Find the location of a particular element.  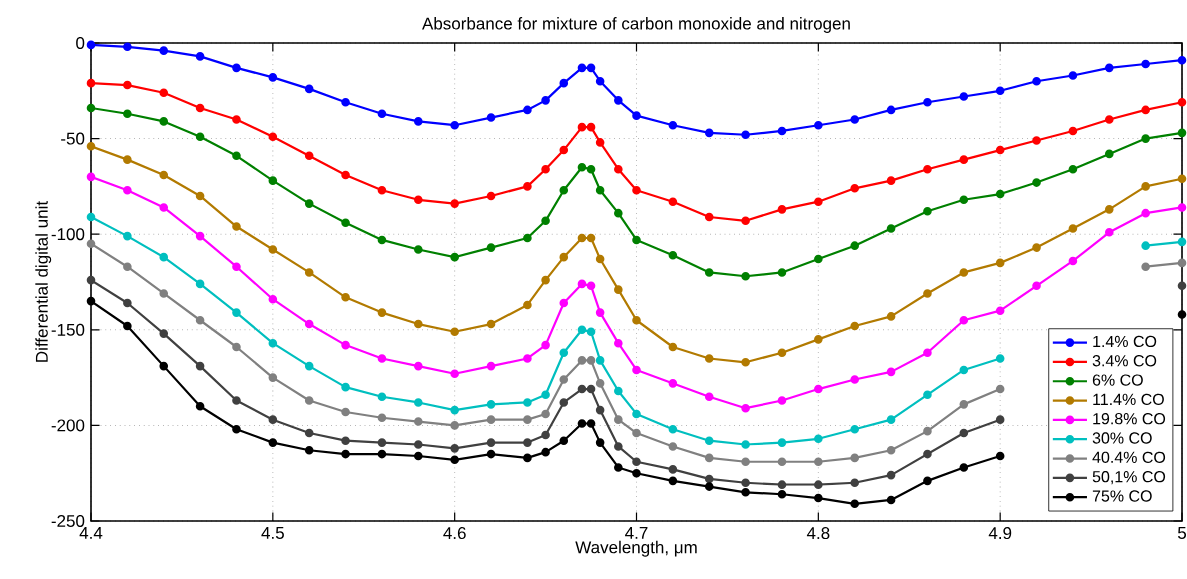

legend-label: 11.4% CO is located at coordinates (1128, 399).